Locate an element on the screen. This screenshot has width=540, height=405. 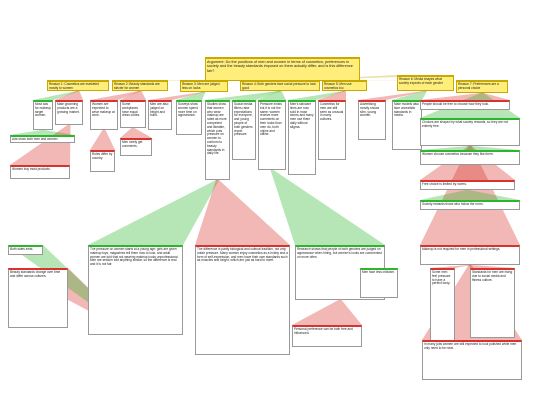
objection: Women buy most products. is located at coordinates (40, 172).